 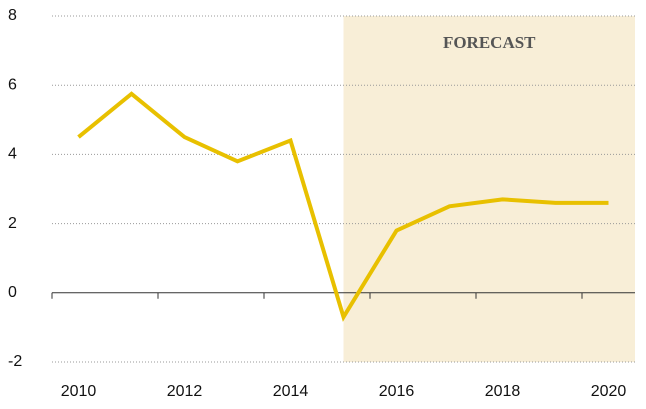 What do you see at coordinates (503, 391) in the screenshot?
I see `x-tick-label: 2018` at bounding box center [503, 391].